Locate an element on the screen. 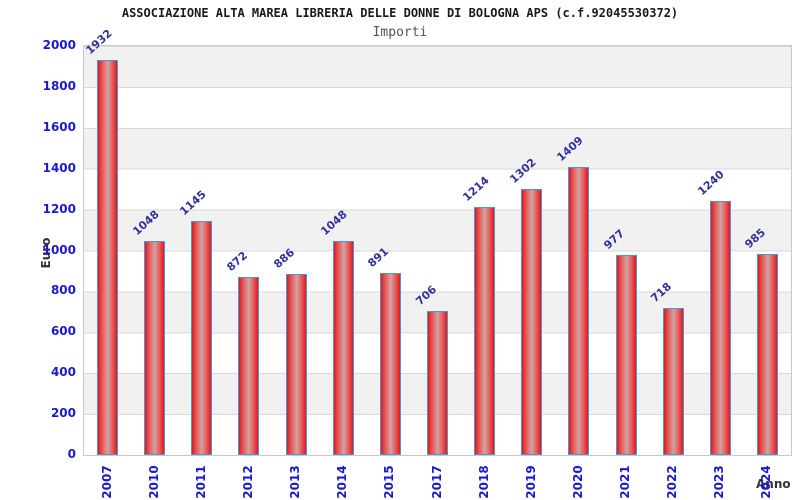 This screenshot has height=500, width=800. y-tick-label: 400 is located at coordinates (63, 372).